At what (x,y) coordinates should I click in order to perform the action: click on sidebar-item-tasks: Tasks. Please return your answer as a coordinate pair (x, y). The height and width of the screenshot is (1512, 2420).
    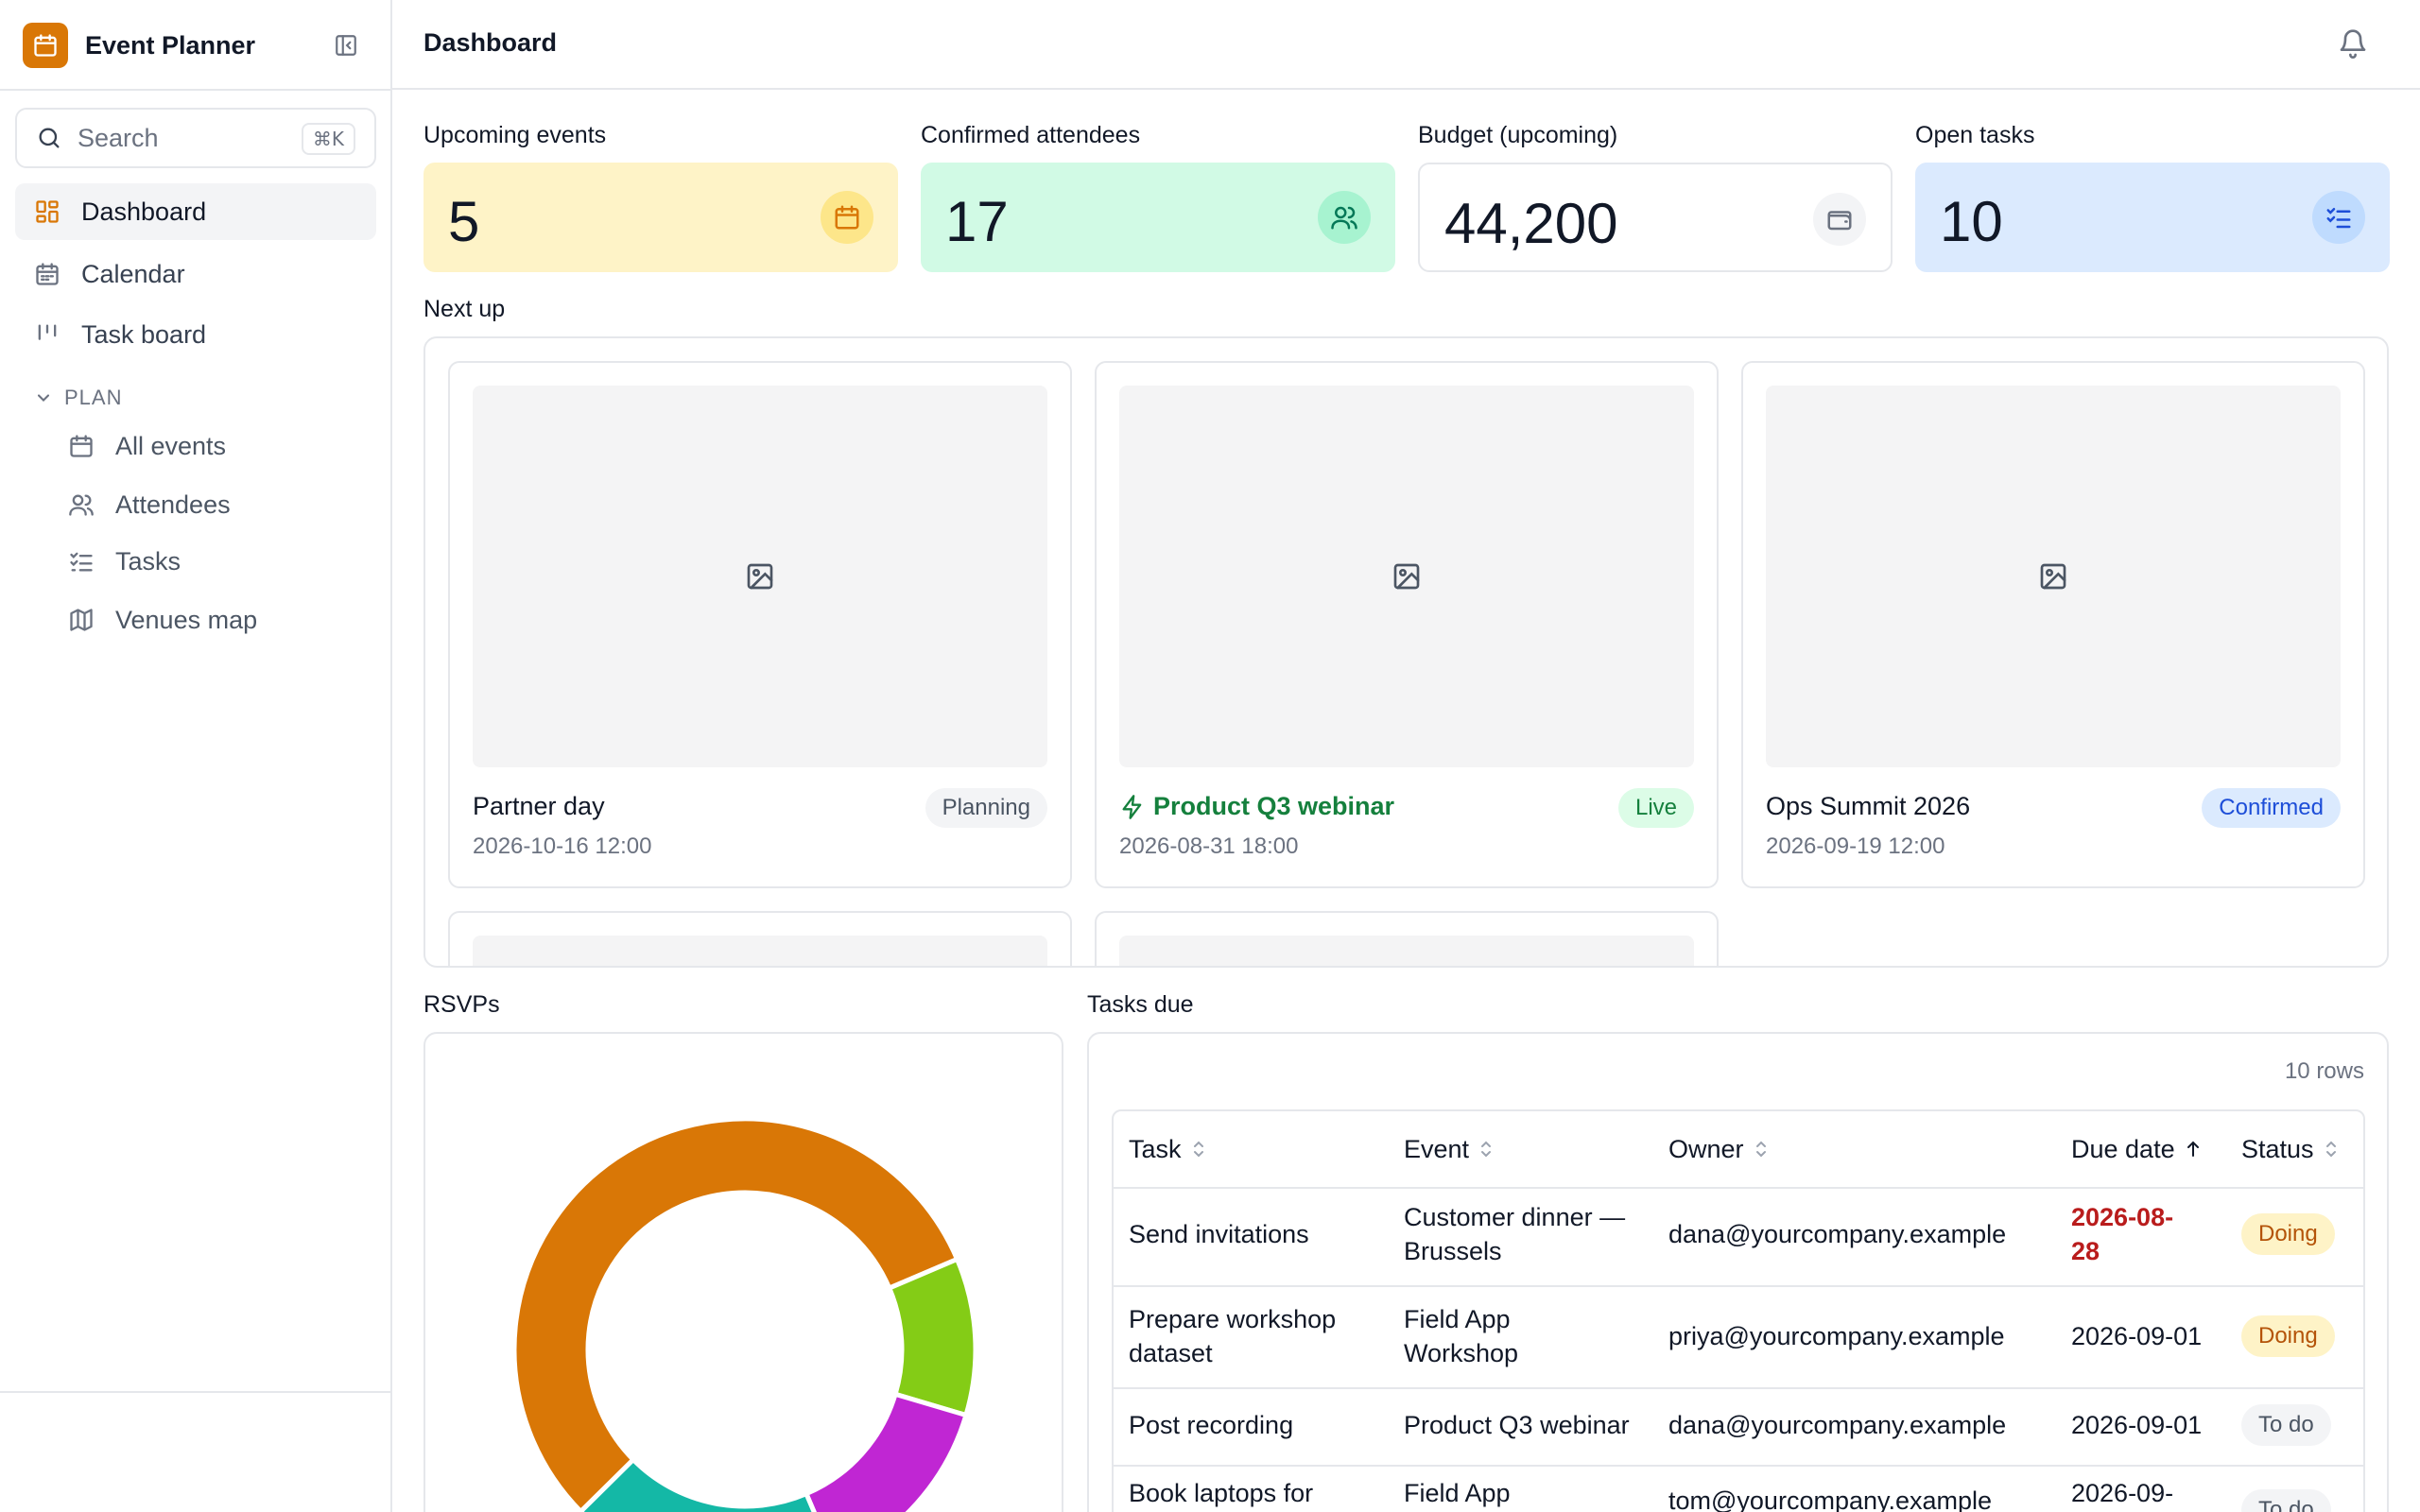
    Looking at the image, I should click on (212, 561).